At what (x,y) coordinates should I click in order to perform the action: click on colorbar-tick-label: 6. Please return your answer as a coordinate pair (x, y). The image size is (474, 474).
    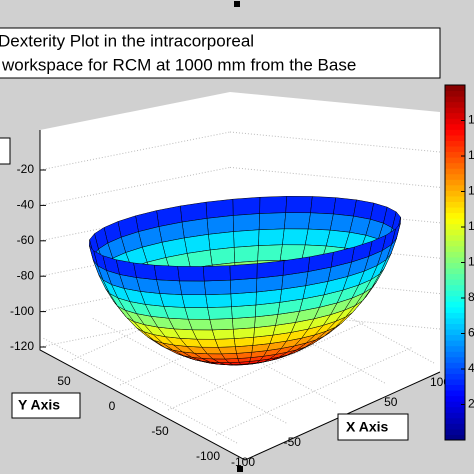
    Looking at the image, I should click on (471, 333).